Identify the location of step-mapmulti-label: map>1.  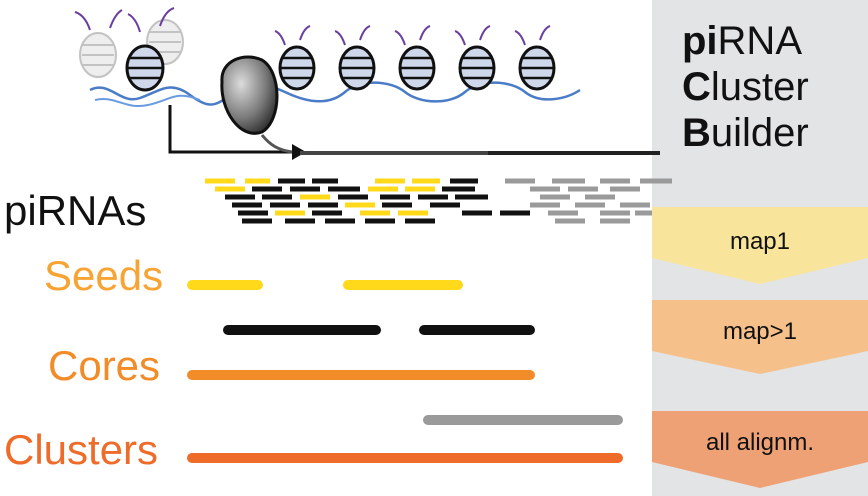
(760, 331).